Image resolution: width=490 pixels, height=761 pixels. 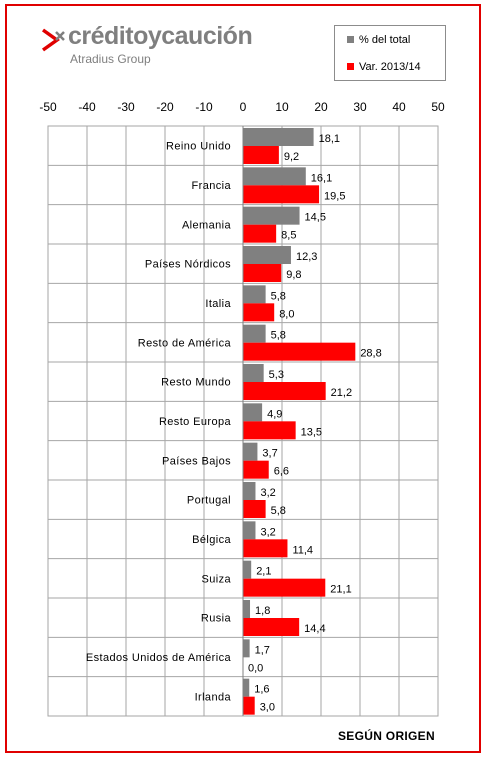 I want to click on chevron-cross-icon, so click(x=53, y=40).